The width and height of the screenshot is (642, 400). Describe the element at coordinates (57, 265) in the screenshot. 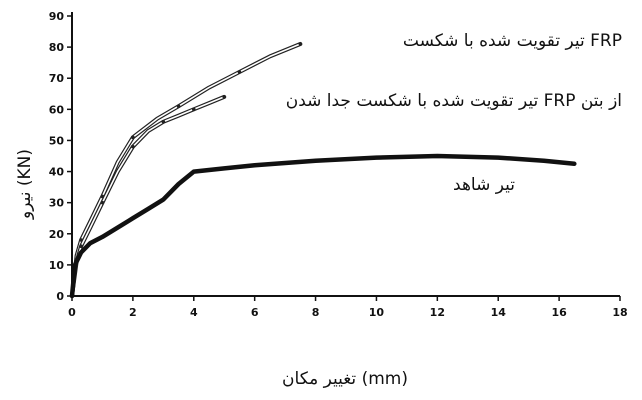

I see `y-tick-label: 10` at that location.